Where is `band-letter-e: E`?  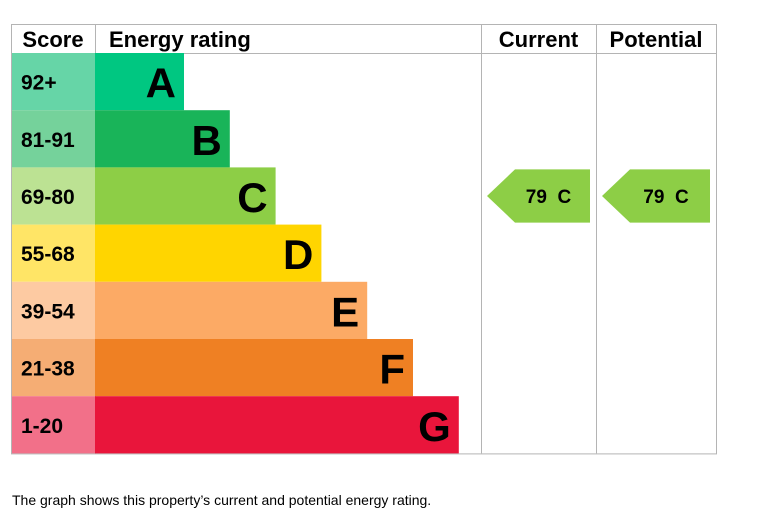
band-letter-e: E is located at coordinates (345, 311).